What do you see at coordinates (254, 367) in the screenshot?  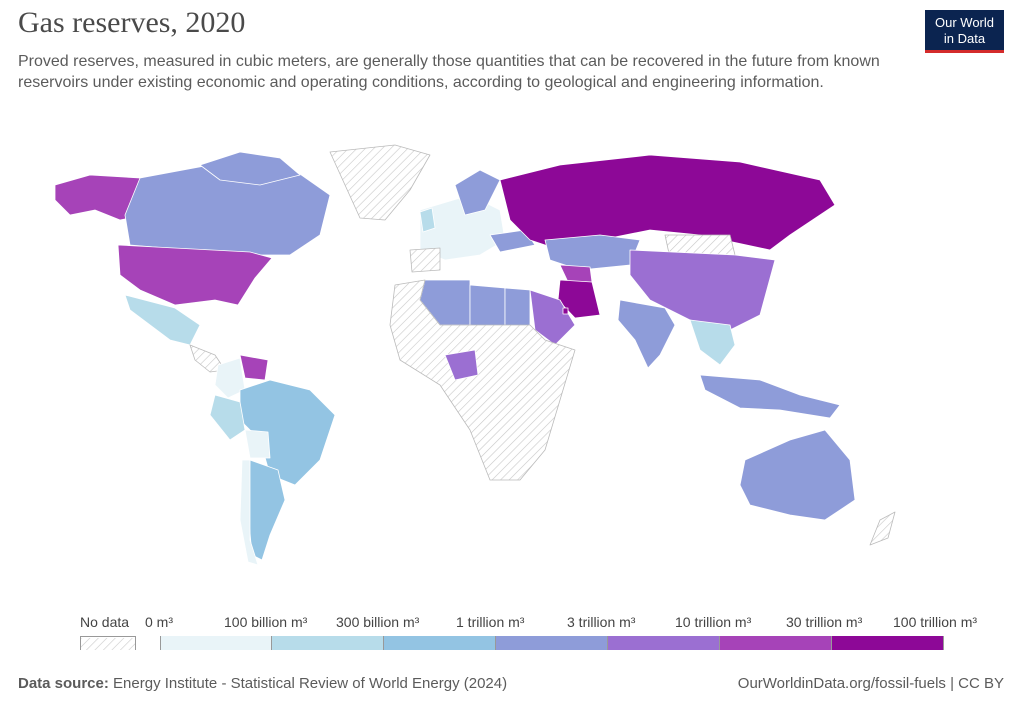 I see `venezuela-region` at bounding box center [254, 367].